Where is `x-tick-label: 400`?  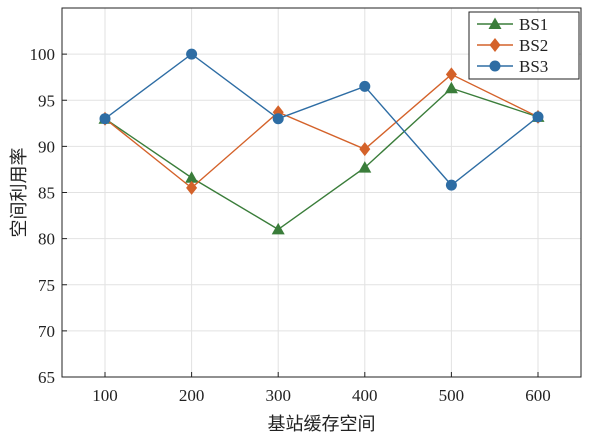
x-tick-label: 400 is located at coordinates (365, 395).